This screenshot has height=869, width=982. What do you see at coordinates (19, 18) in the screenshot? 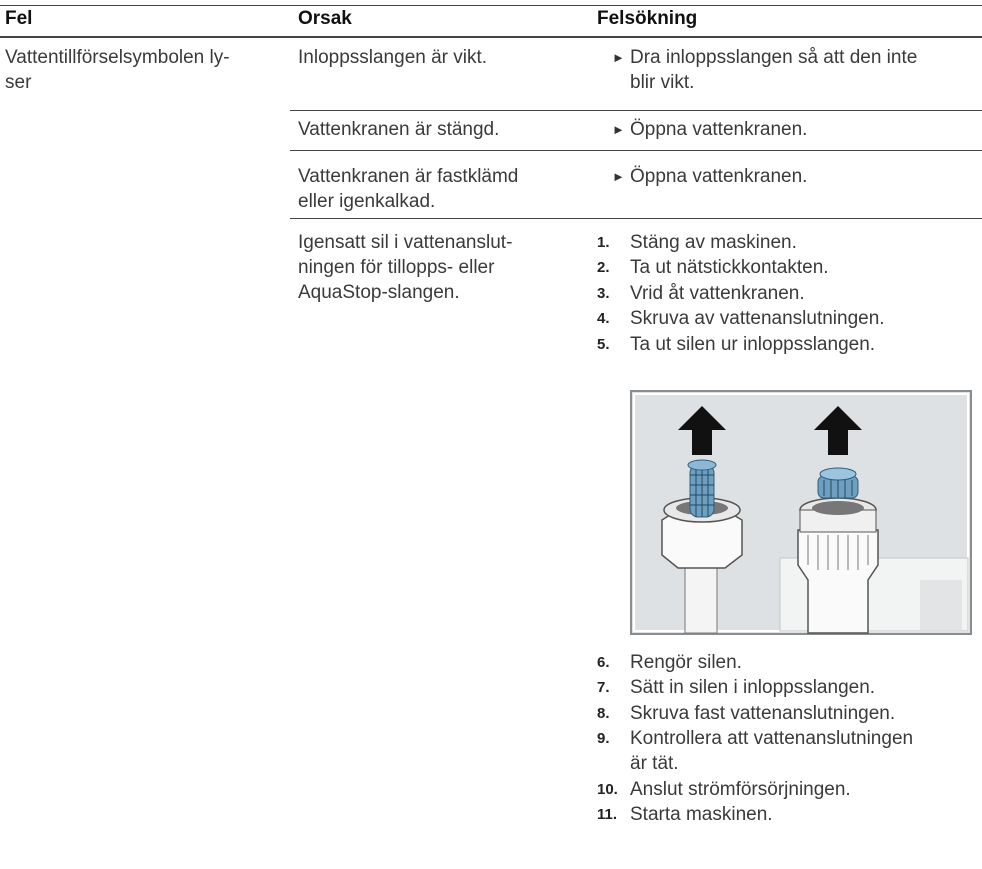
I see `header-cell: Fel` at bounding box center [19, 18].